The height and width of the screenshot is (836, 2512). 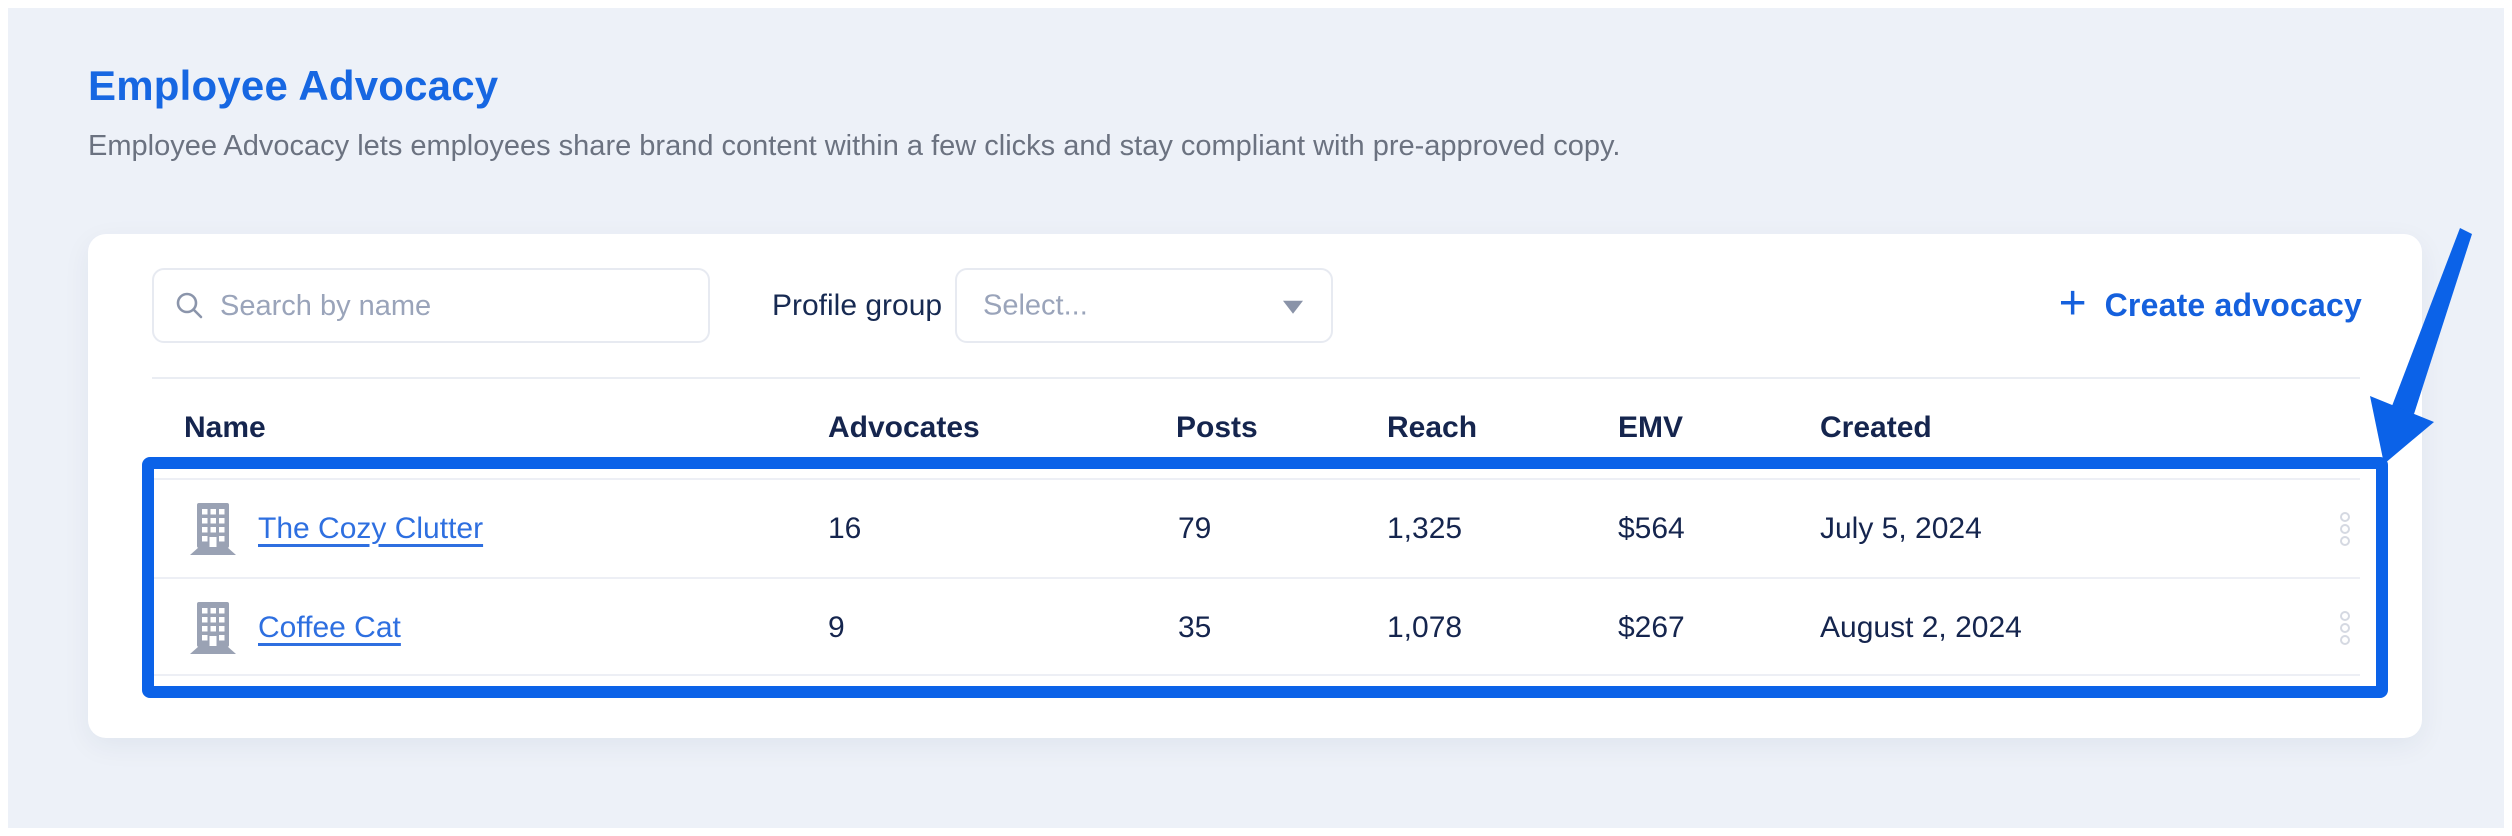 What do you see at coordinates (1217, 427) in the screenshot?
I see `column-header-posts: Posts` at bounding box center [1217, 427].